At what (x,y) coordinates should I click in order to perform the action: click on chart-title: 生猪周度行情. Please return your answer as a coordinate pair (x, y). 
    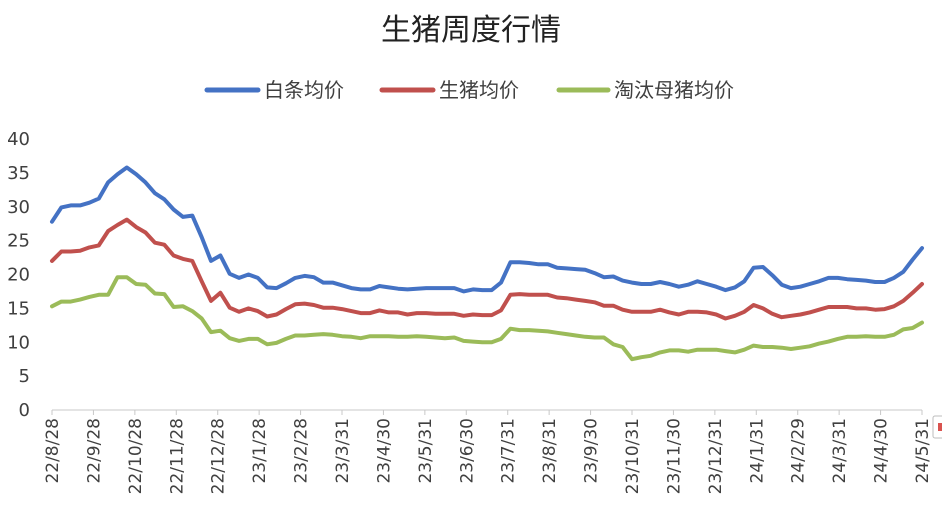
    Looking at the image, I should click on (471, 30).